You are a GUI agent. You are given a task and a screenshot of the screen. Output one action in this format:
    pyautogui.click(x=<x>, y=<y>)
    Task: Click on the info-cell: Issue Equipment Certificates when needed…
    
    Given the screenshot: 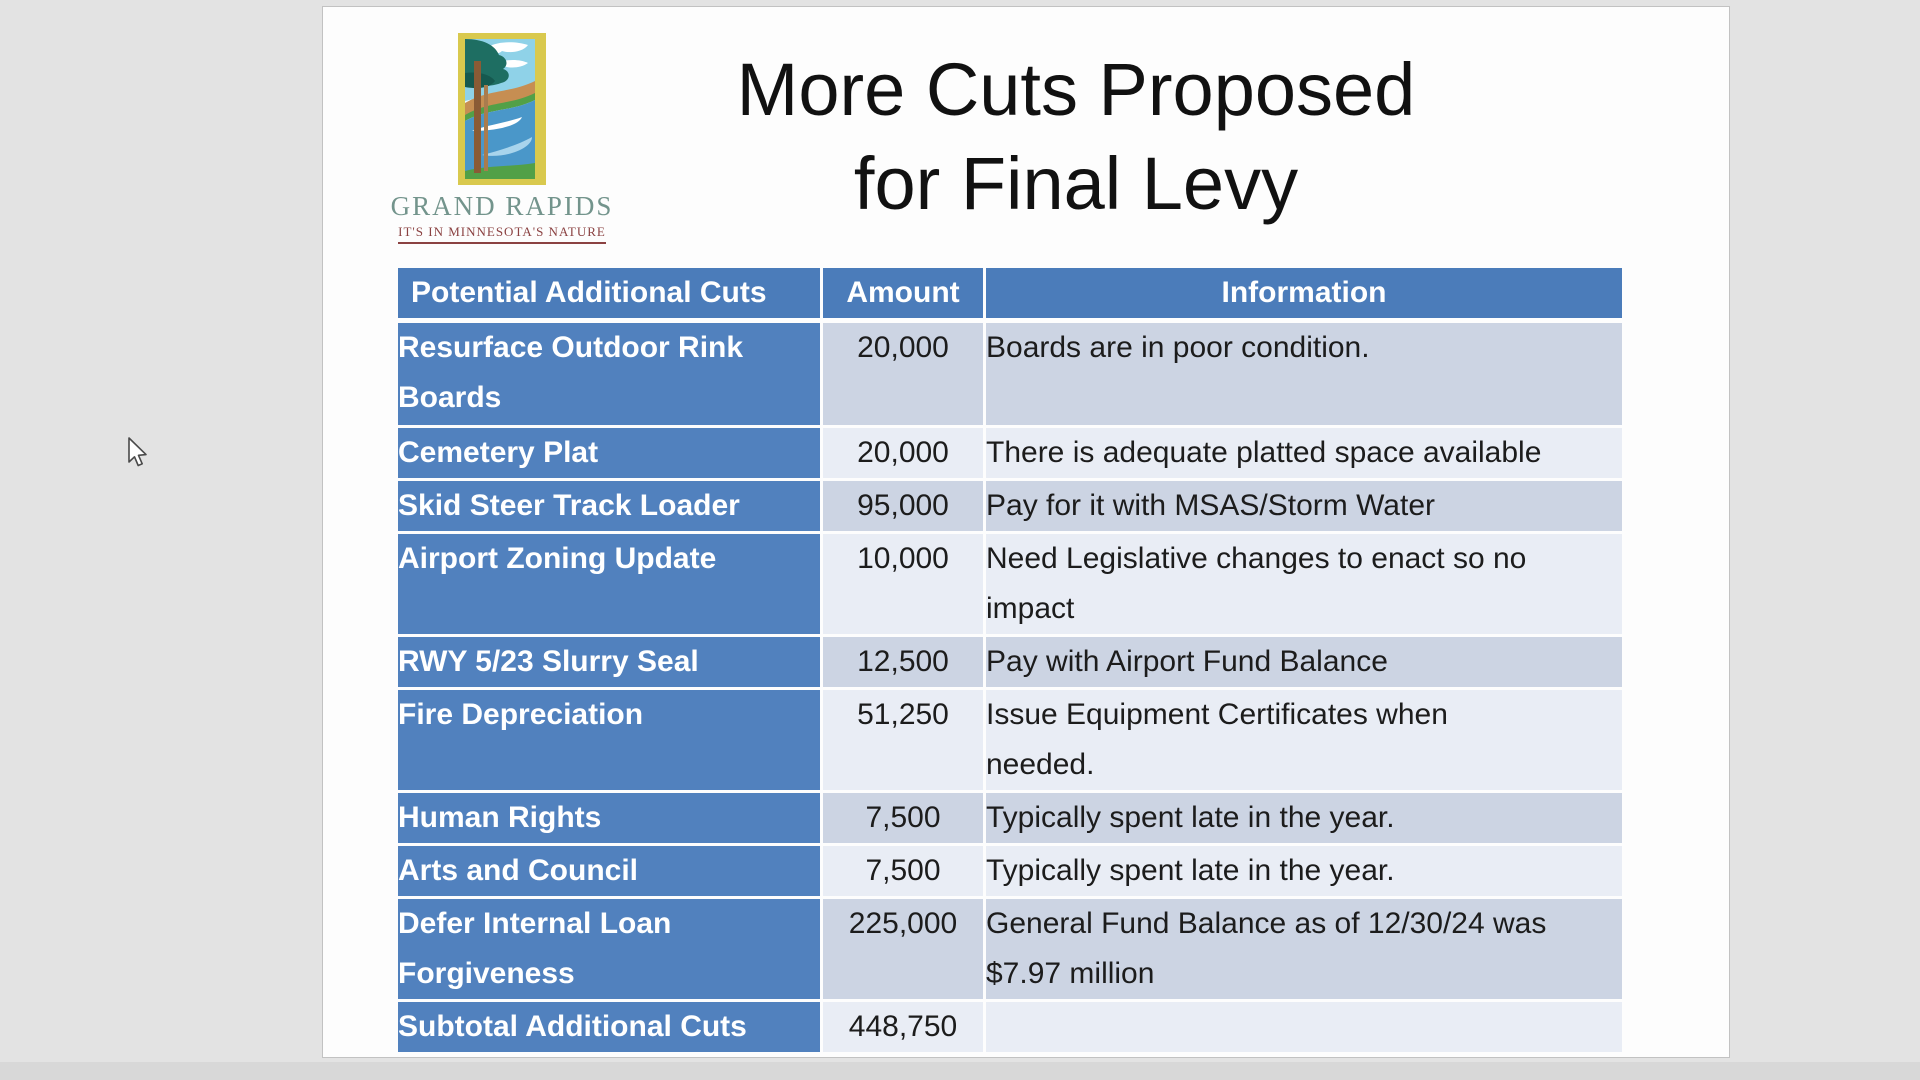 What is the action you would take?
    pyautogui.click(x=1304, y=740)
    